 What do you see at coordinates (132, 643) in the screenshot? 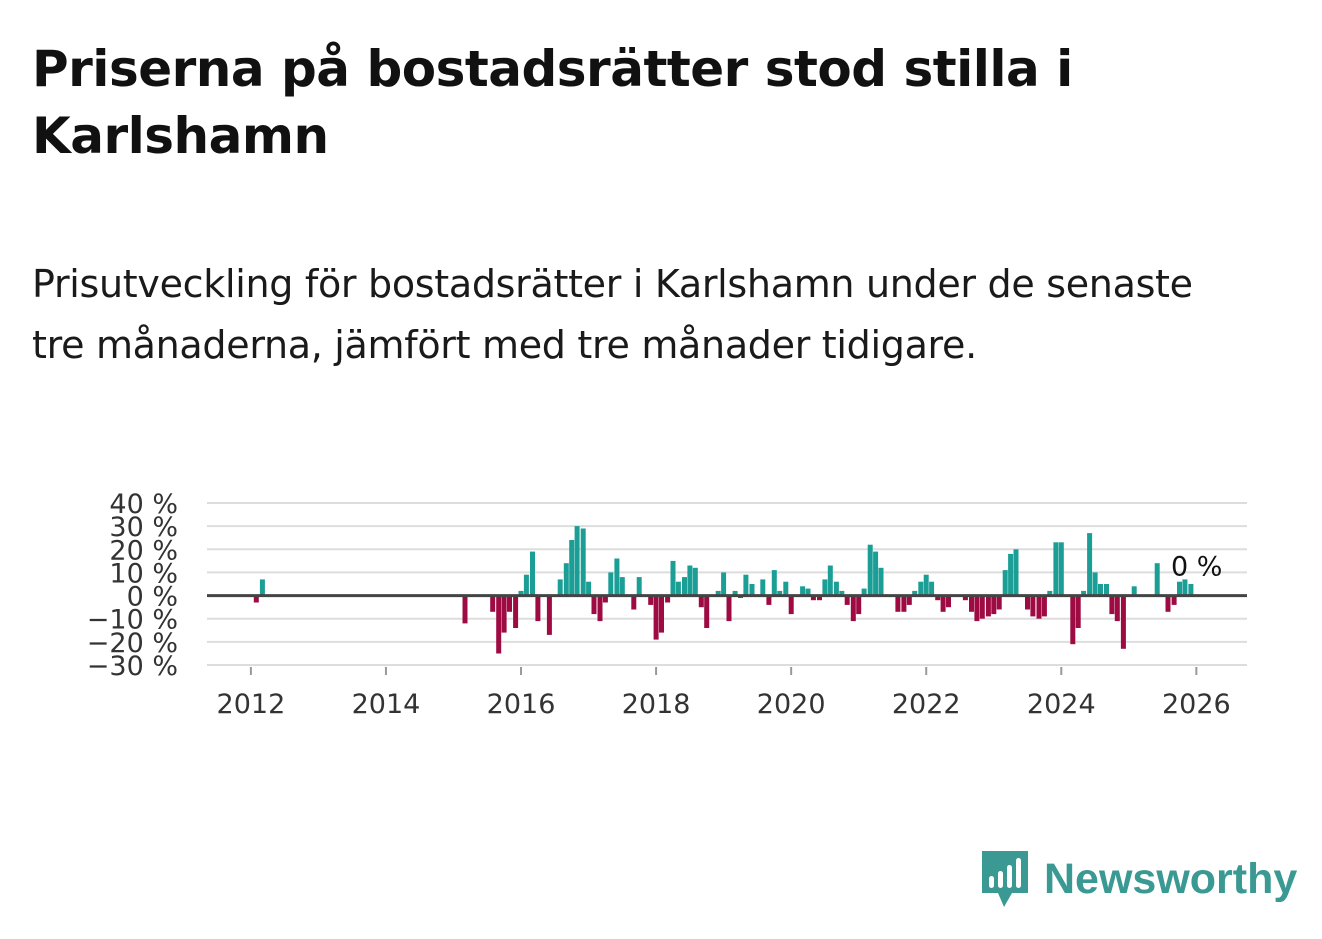
I see `y-tick-label: −20 %` at bounding box center [132, 643].